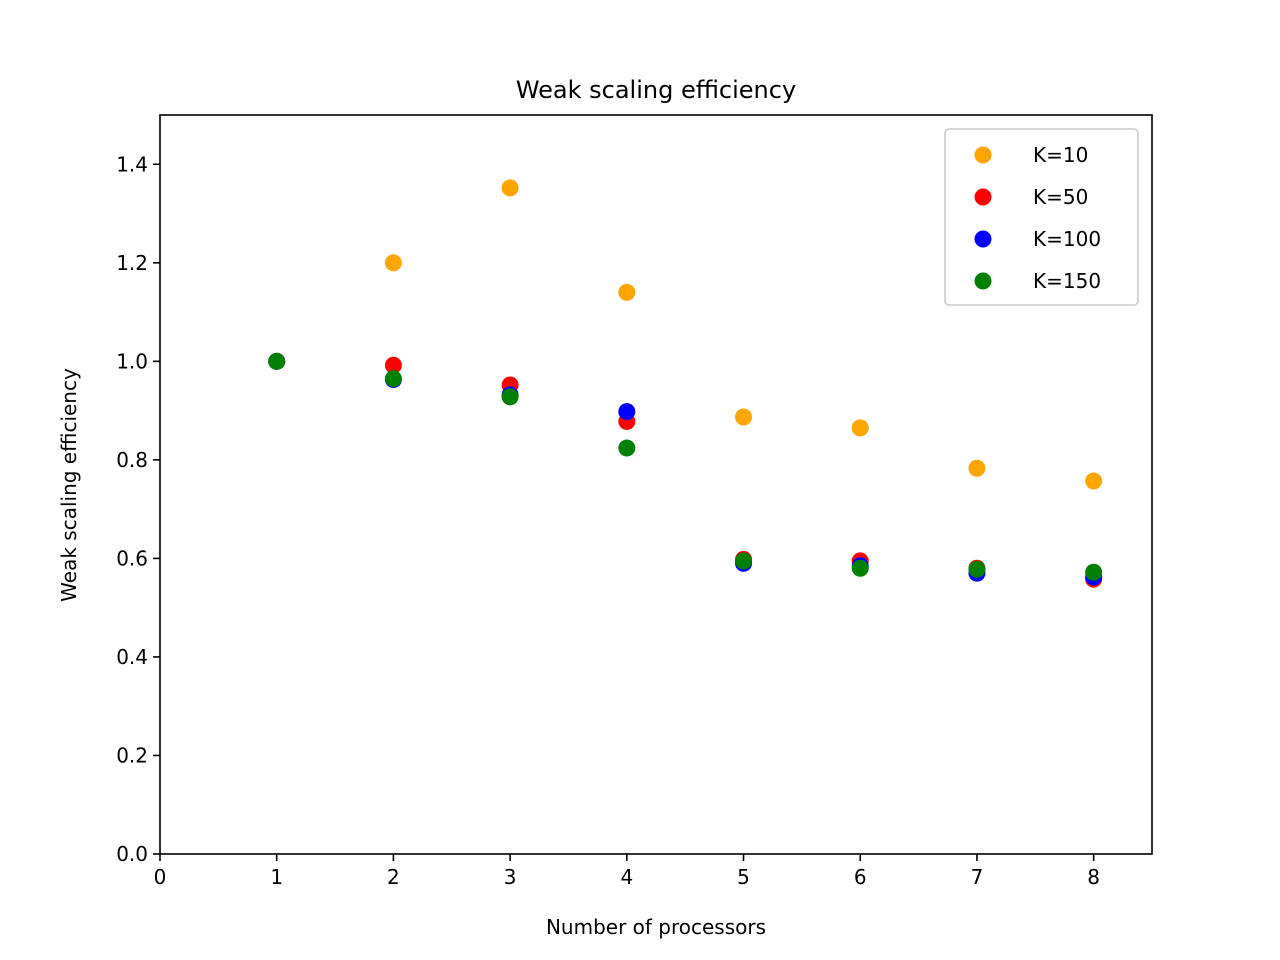 This screenshot has width=1280, height=960. What do you see at coordinates (626, 877) in the screenshot?
I see `x-tick-label: 4` at bounding box center [626, 877].